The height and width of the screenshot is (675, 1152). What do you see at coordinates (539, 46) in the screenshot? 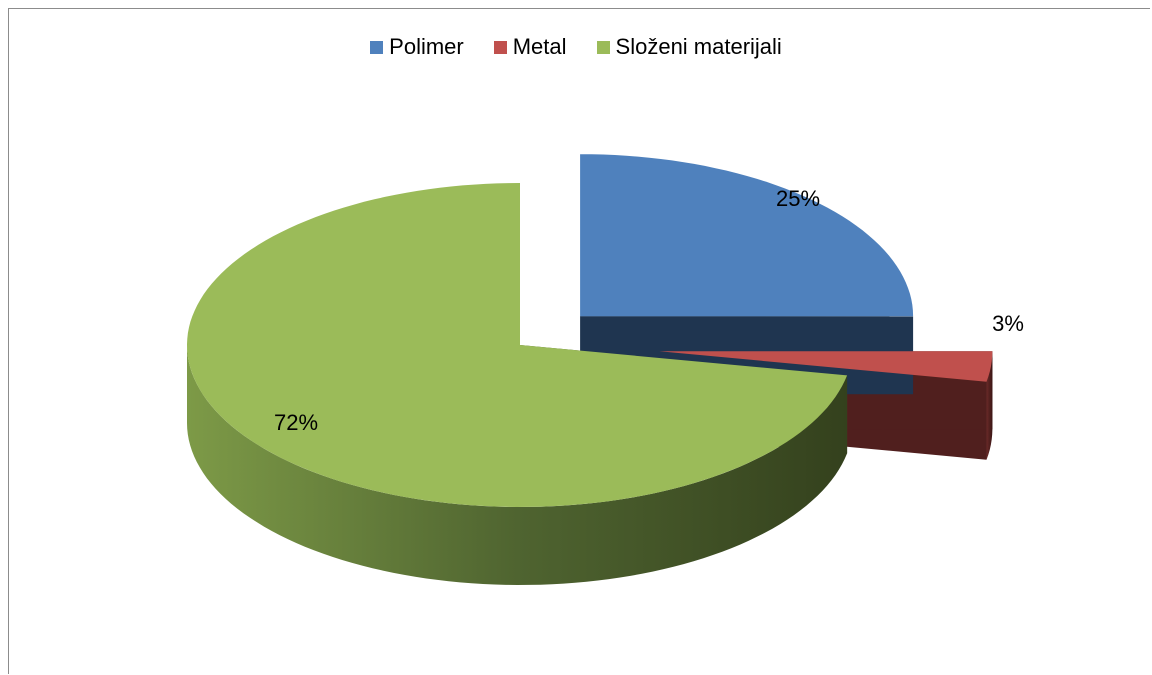
I see `legend-label-2: Metal` at bounding box center [539, 46].